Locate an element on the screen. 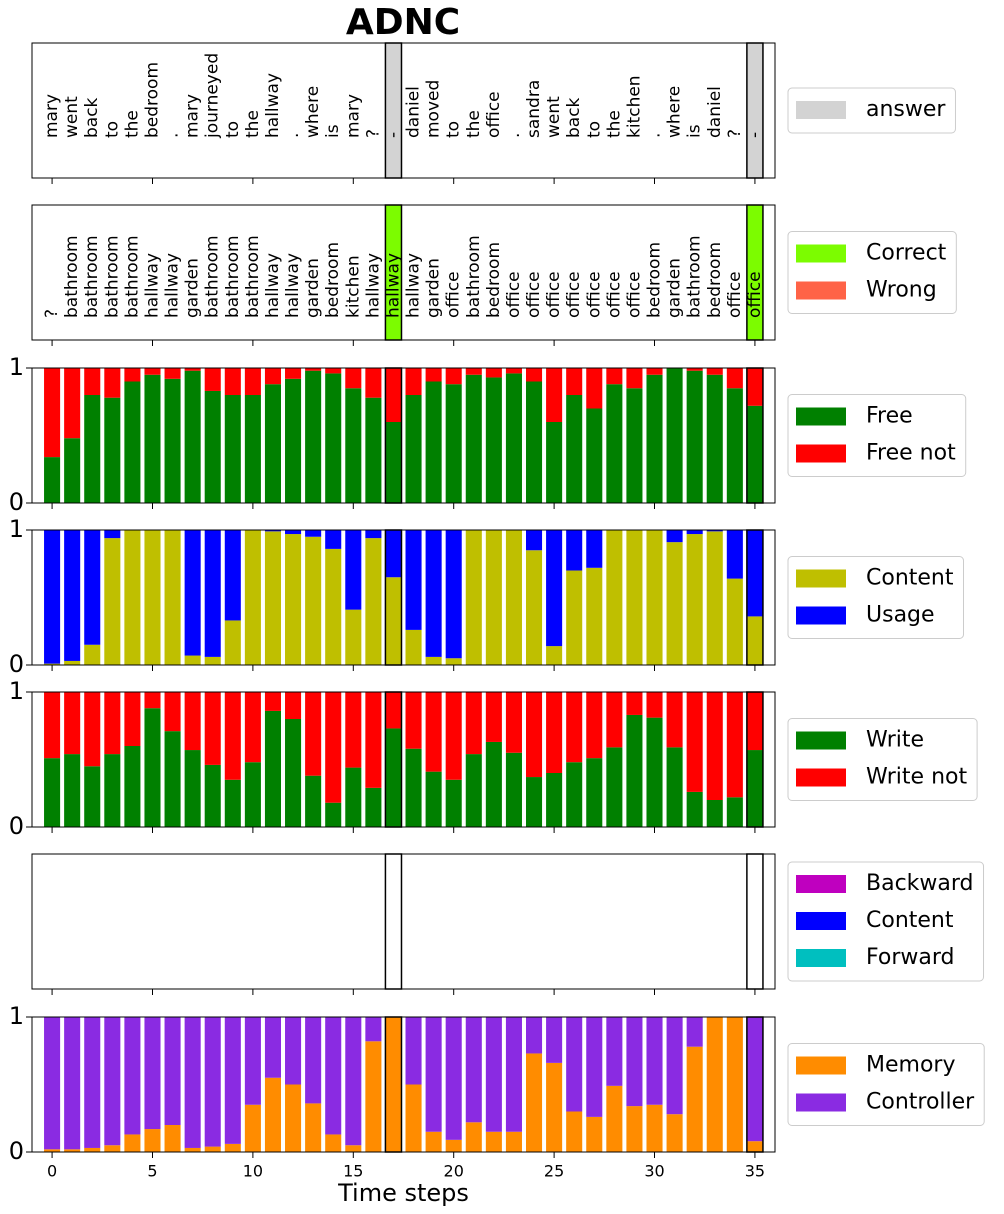 Image resolution: width=1004 pixels, height=1214 pixels. legend-label: Free is located at coordinates (889, 416).